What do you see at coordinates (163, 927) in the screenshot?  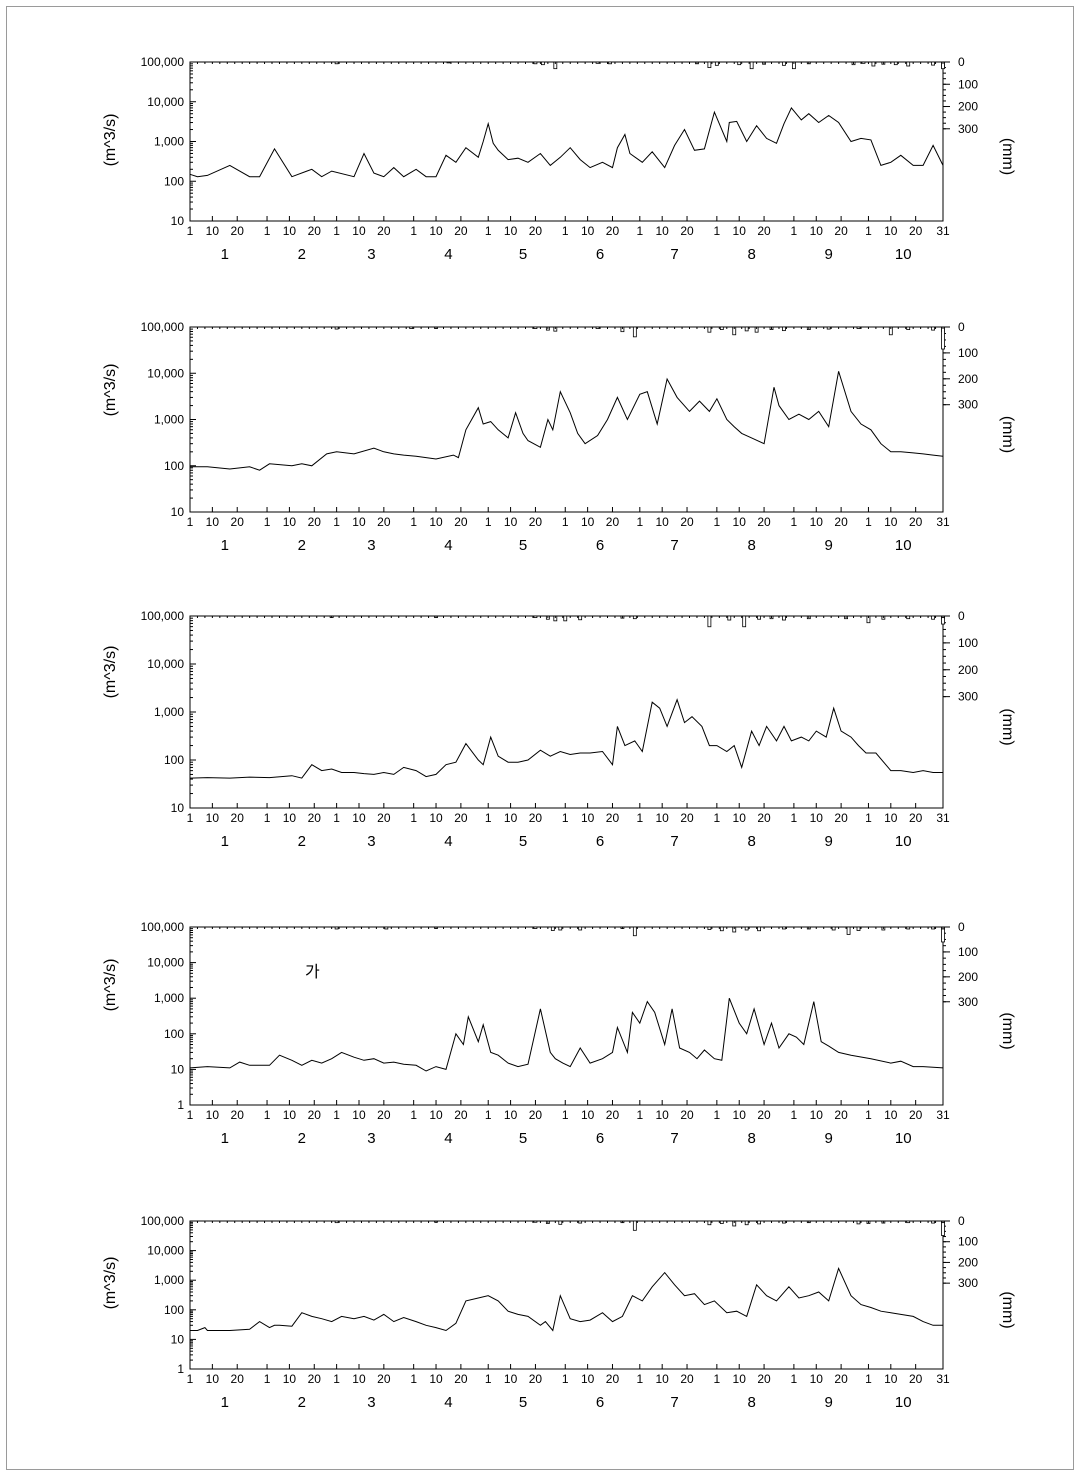 I see `y-tick-label: 100,000` at bounding box center [163, 927].